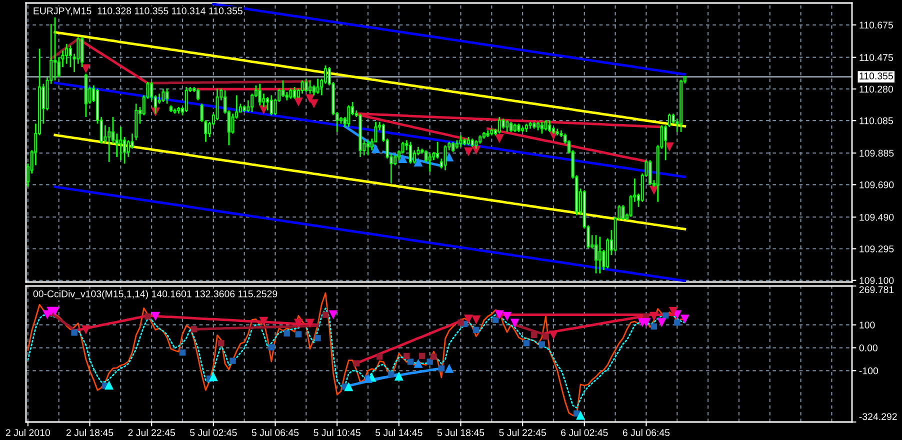 This screenshot has width=902, height=440. Describe the element at coordinates (28, 432) in the screenshot. I see `x-tick-label: 2 Jul 2010` at that location.